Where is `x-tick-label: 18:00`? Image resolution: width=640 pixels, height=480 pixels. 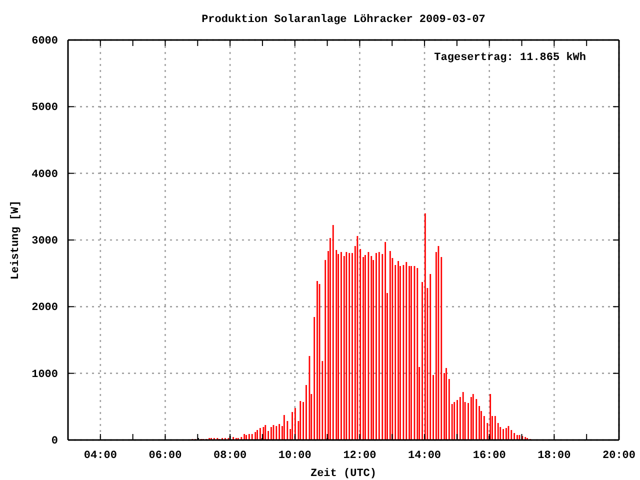 x-tick-label: 18:00 is located at coordinates (554, 456).